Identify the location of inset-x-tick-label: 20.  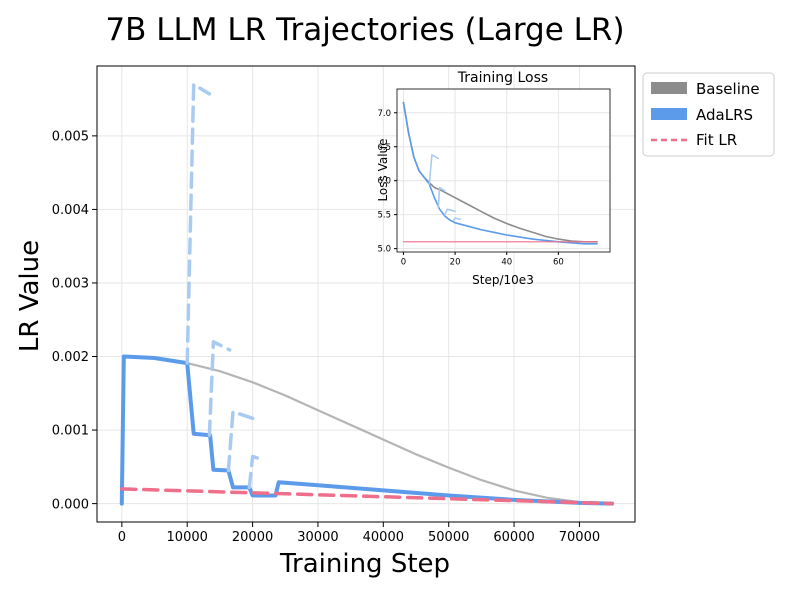
(455, 263).